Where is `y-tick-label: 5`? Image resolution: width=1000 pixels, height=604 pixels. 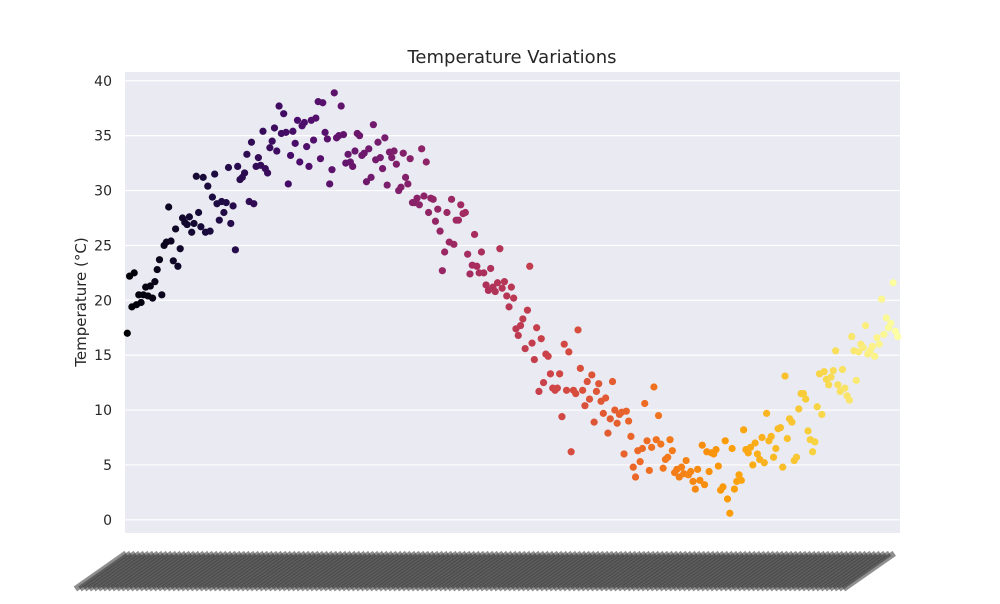 y-tick-label: 5 is located at coordinates (107, 466).